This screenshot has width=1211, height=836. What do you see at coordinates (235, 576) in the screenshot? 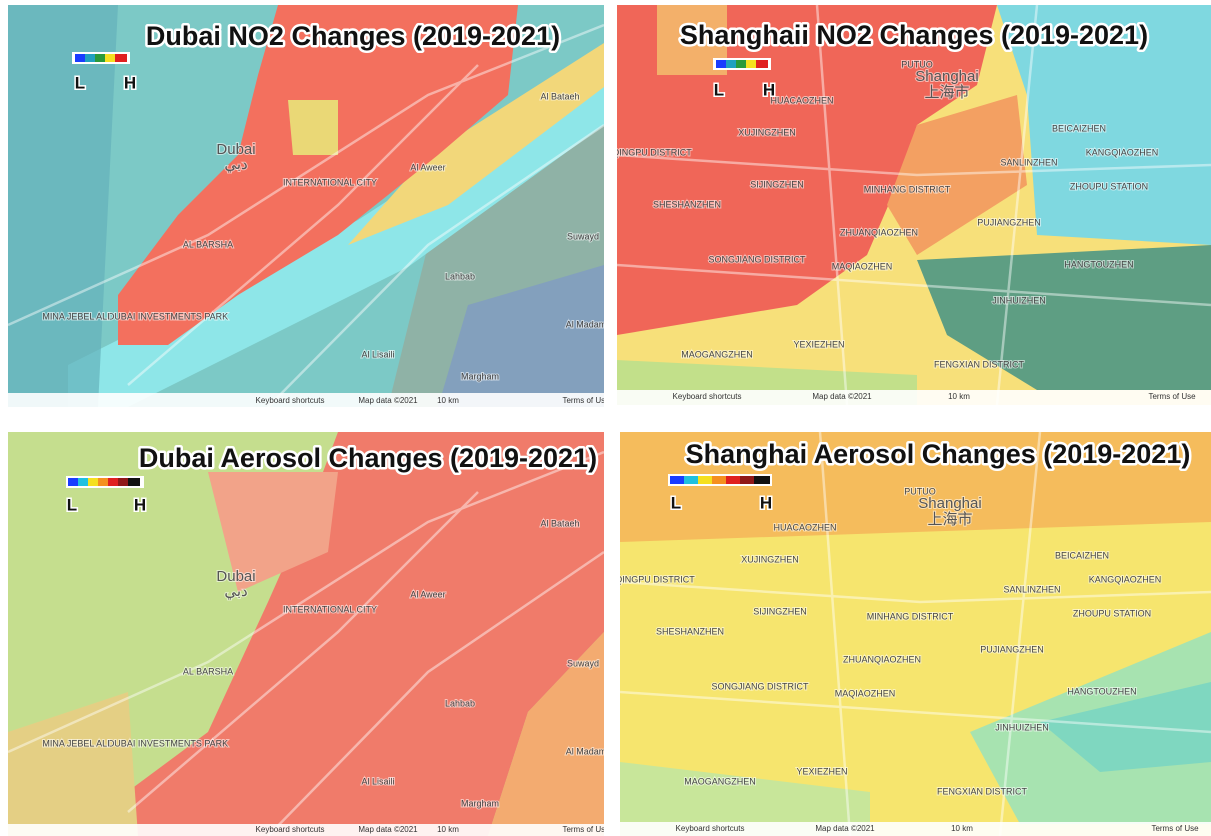
I see `place-label: Dubai` at bounding box center [235, 576].